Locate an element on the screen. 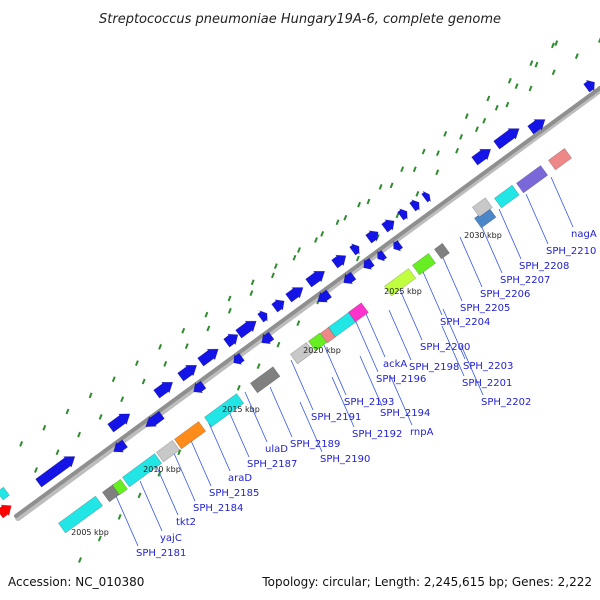 This screenshot has height=600, width=600. gene-label: SPH_2203 is located at coordinates (488, 366).